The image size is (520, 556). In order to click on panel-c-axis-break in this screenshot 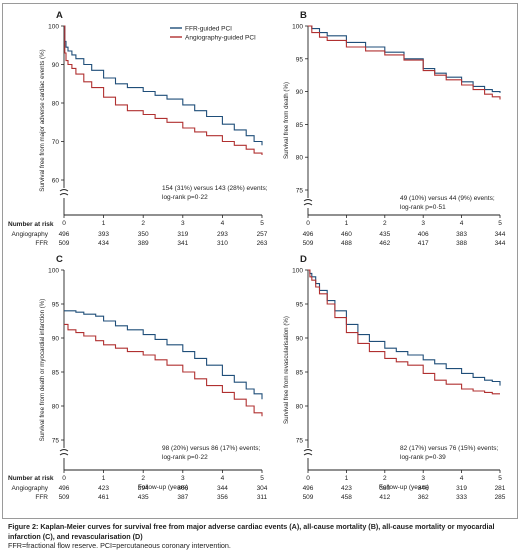, I will do `click(64, 452)`.